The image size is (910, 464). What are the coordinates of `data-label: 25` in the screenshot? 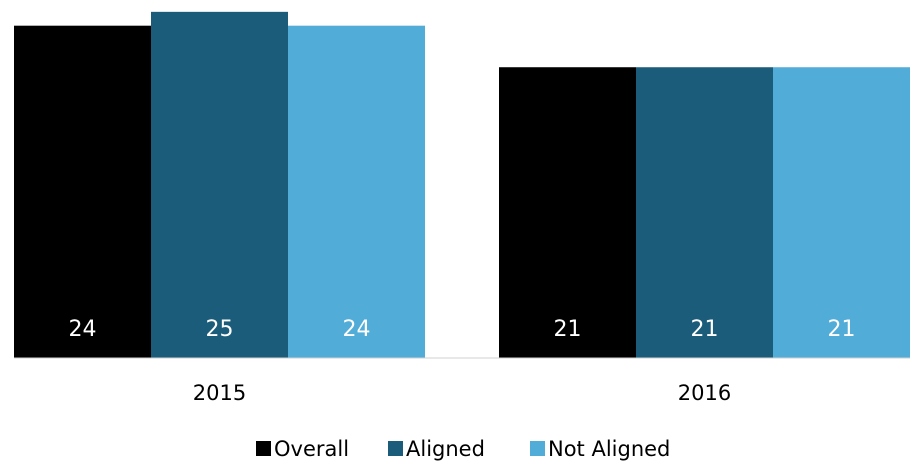 It's located at (220, 329).